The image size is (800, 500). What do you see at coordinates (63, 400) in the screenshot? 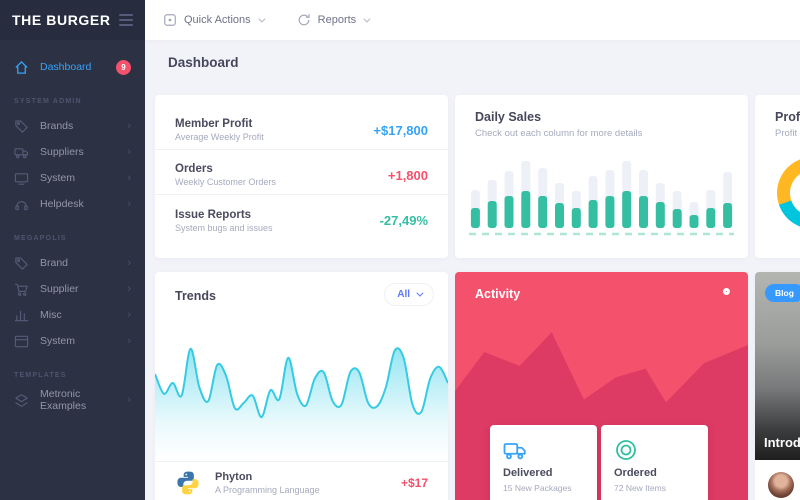
I see `sidebar-item-label: Metronic Examples` at bounding box center [63, 400].